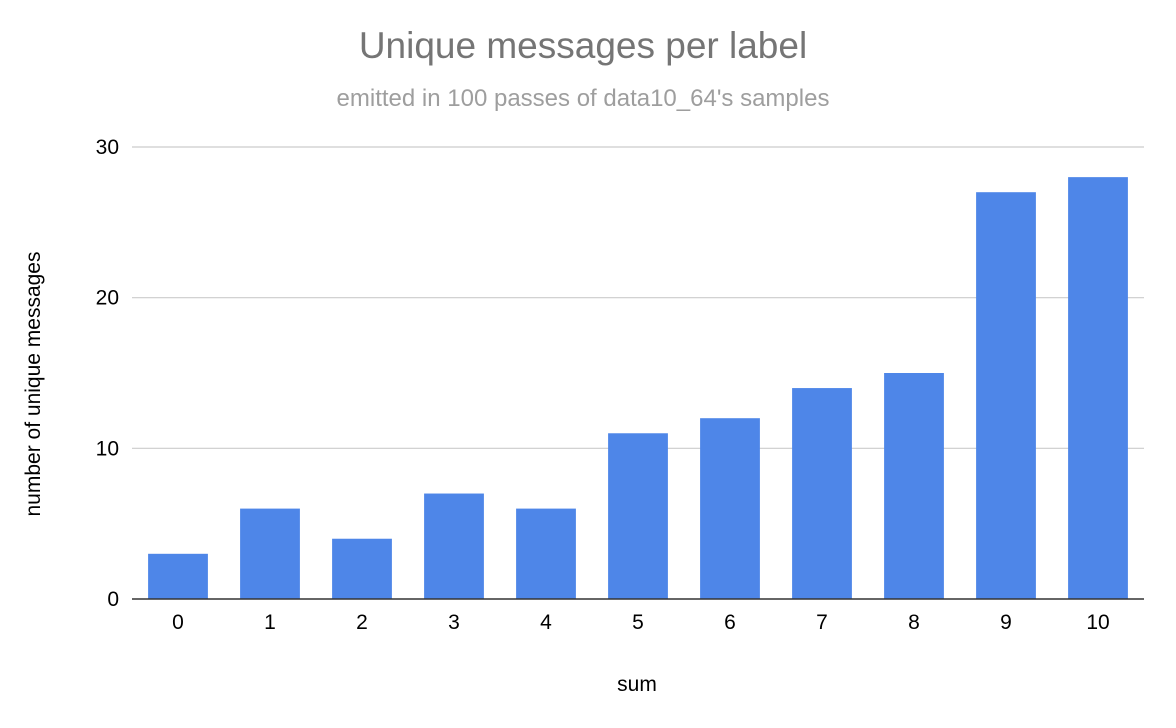 This screenshot has width=1176, height=728. Describe the element at coordinates (178, 622) in the screenshot. I see `x-tick-label: 0` at that location.